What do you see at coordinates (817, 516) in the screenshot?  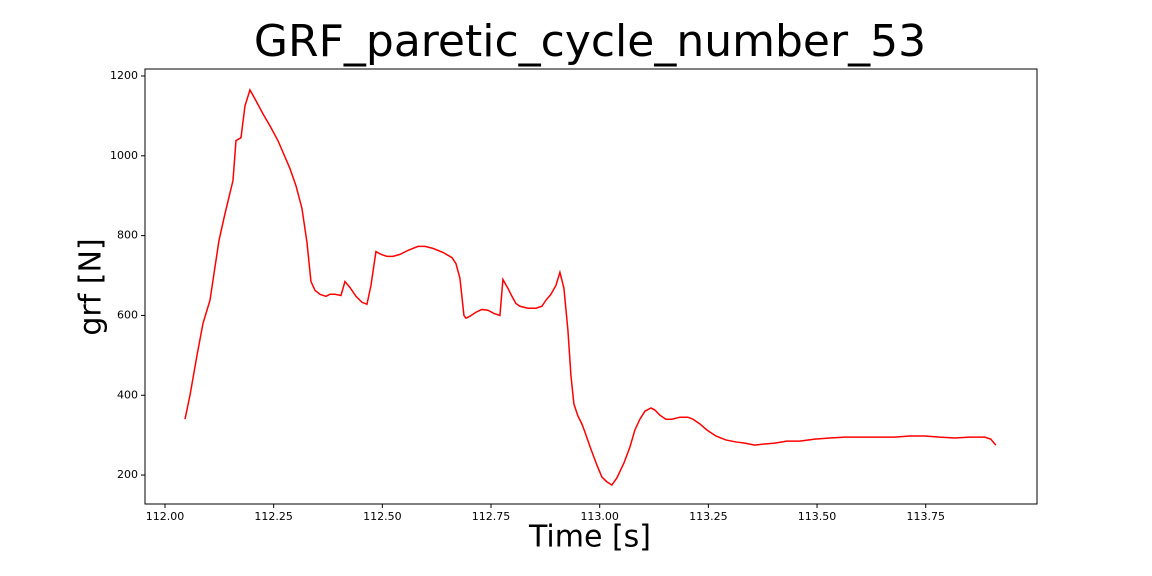 I see `x-tick-label: 113.50` at bounding box center [817, 516].